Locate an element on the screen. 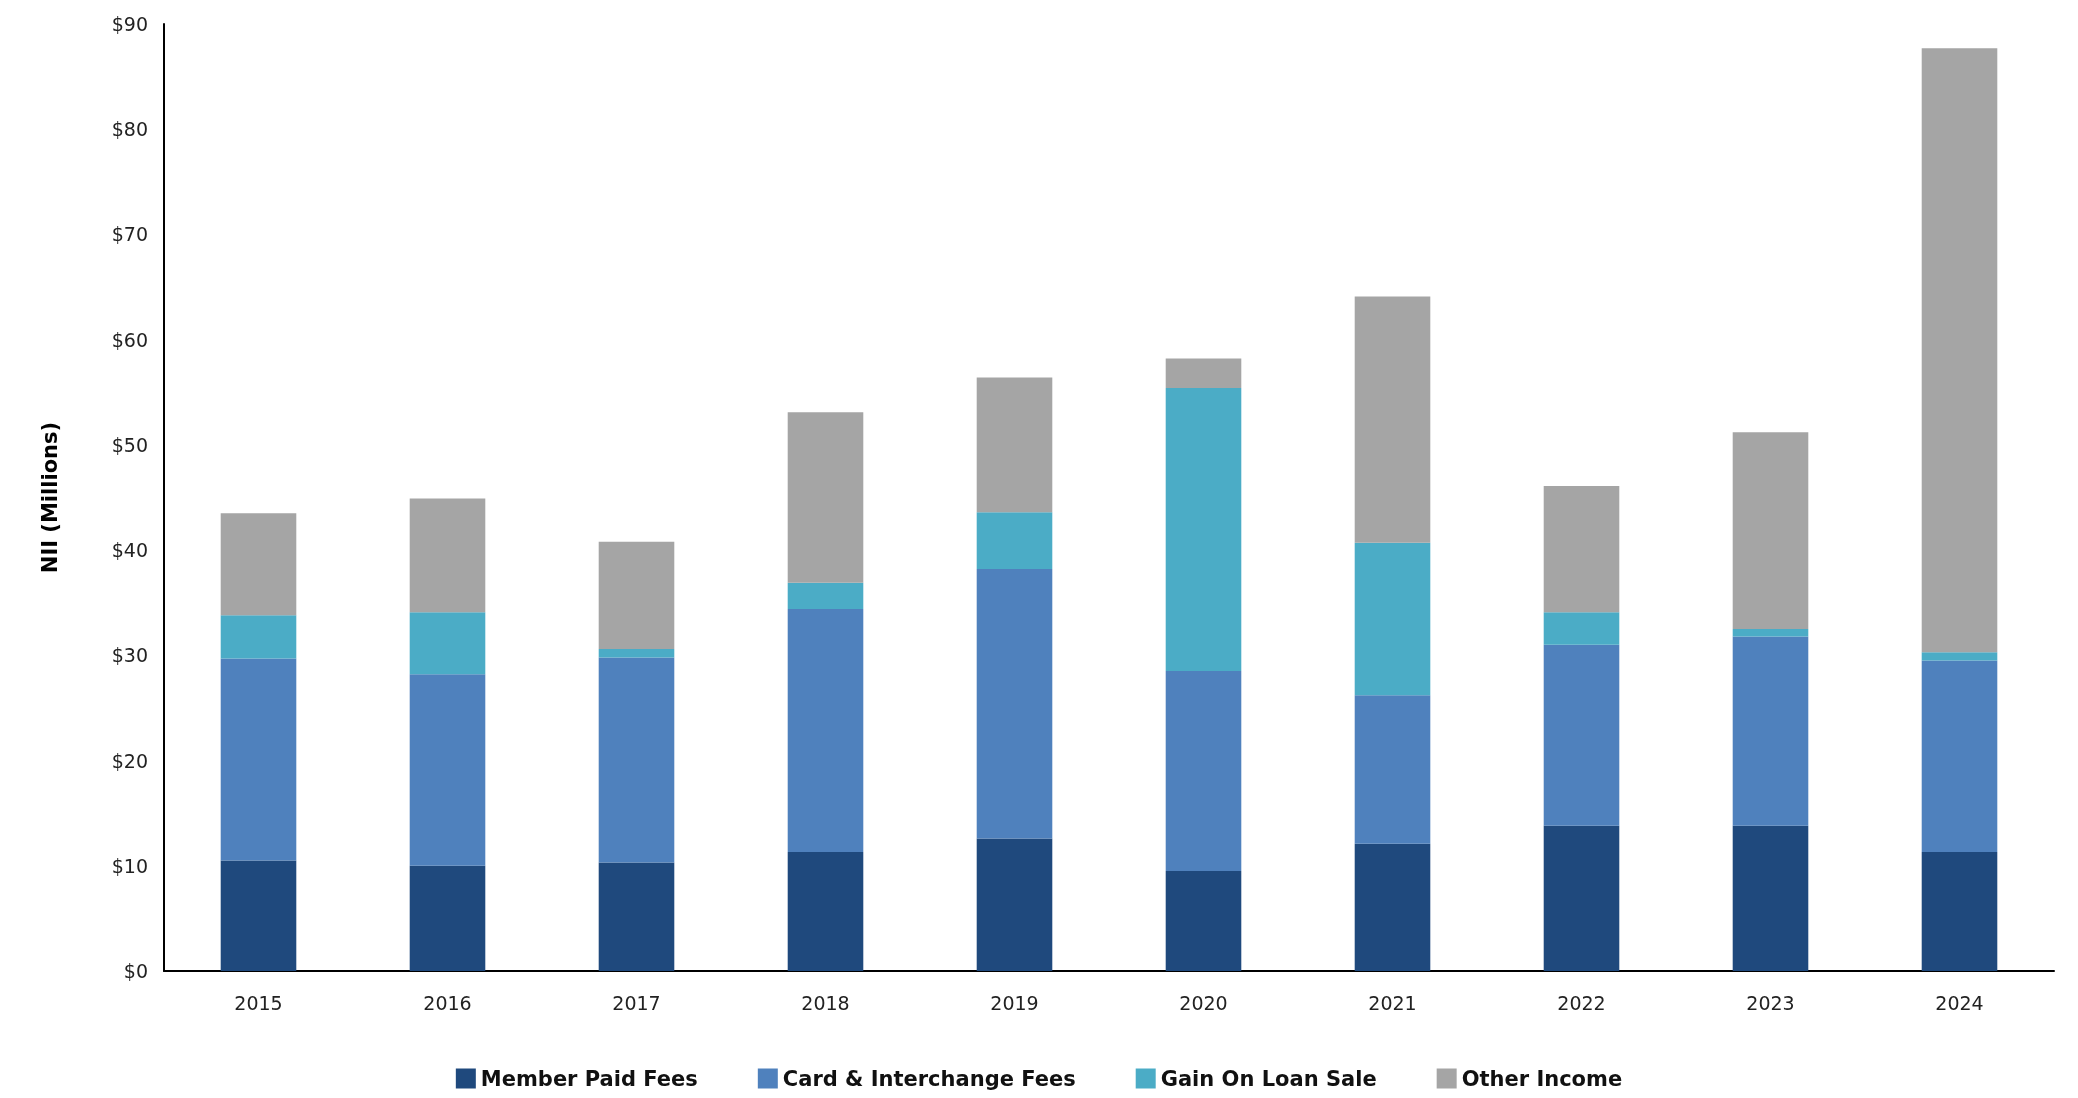 This screenshot has width=2078, height=1098. x-tick-label: 2020 is located at coordinates (1203, 1002).